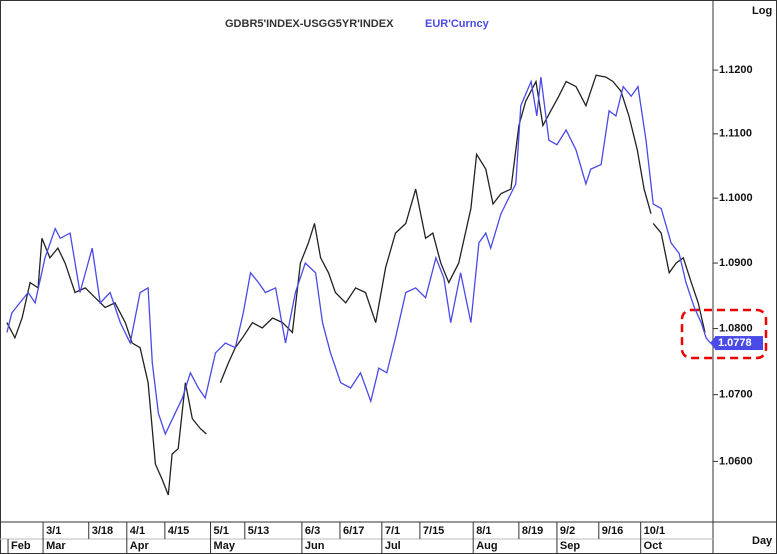 The width and height of the screenshot is (777, 554). Describe the element at coordinates (736, 263) in the screenshot. I see `y-tick-label: 1.0900` at that location.